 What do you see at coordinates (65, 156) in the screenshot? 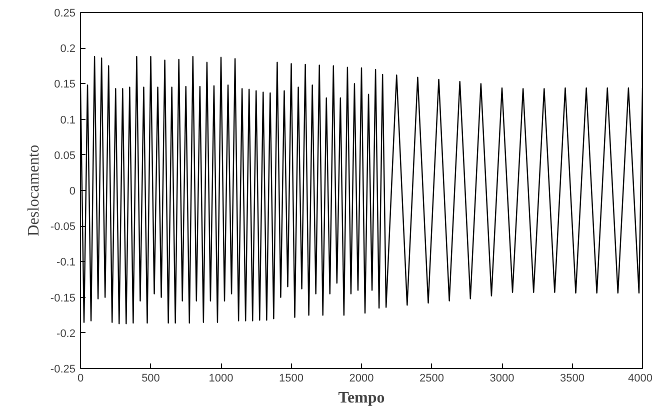
I see `y-tick-label: 0.05` at bounding box center [65, 156].